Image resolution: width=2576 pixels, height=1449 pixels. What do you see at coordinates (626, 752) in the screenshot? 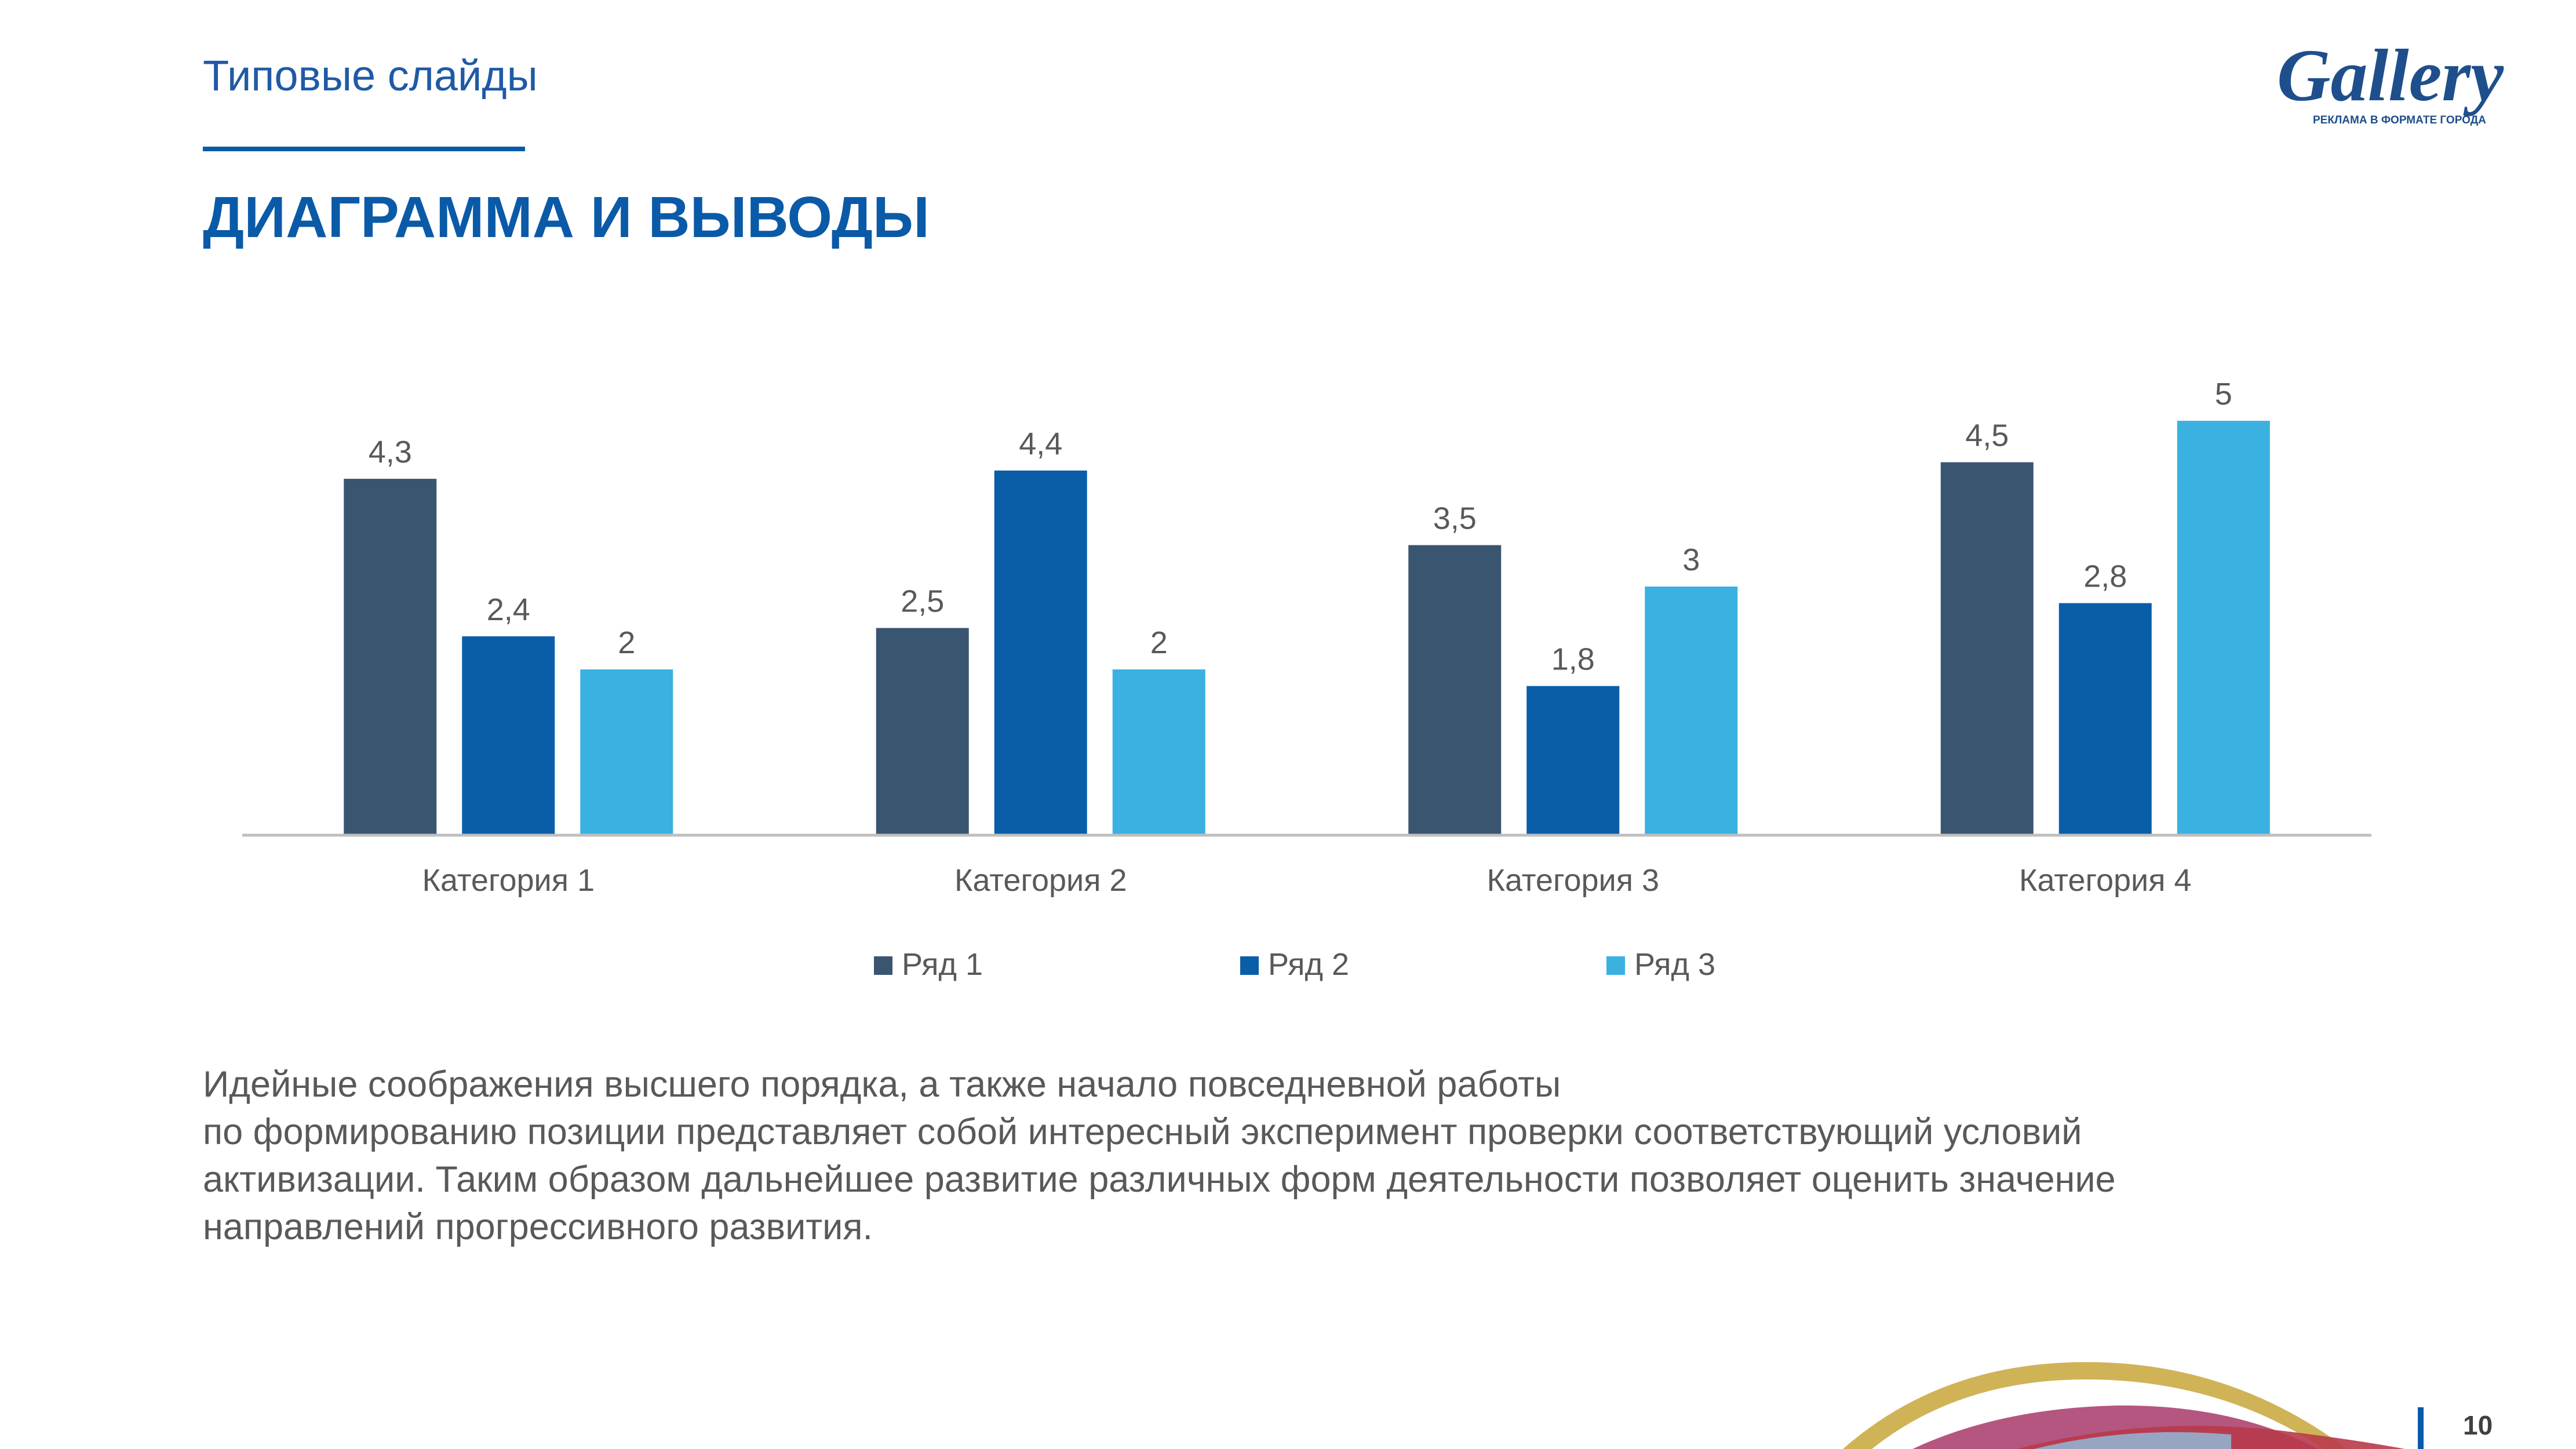
I see `bar-series3-cat1` at bounding box center [626, 752].